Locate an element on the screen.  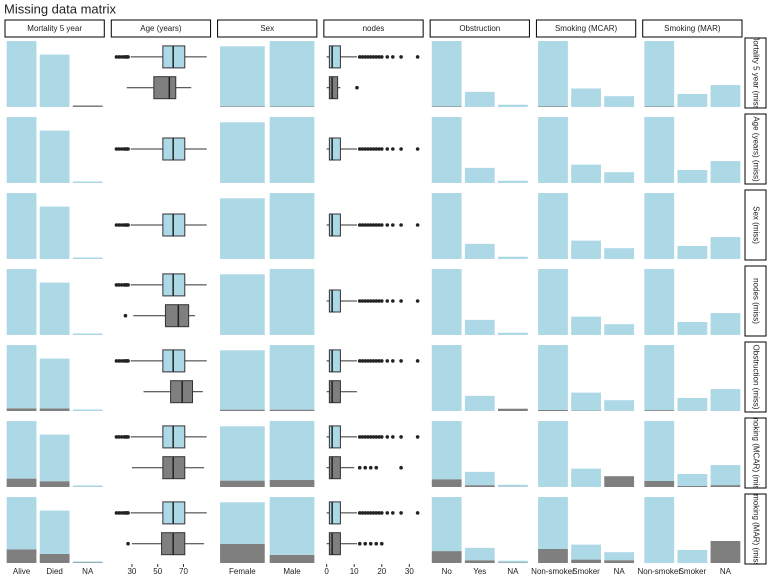
column-header: Smoking (MAR) is located at coordinates (692, 28).